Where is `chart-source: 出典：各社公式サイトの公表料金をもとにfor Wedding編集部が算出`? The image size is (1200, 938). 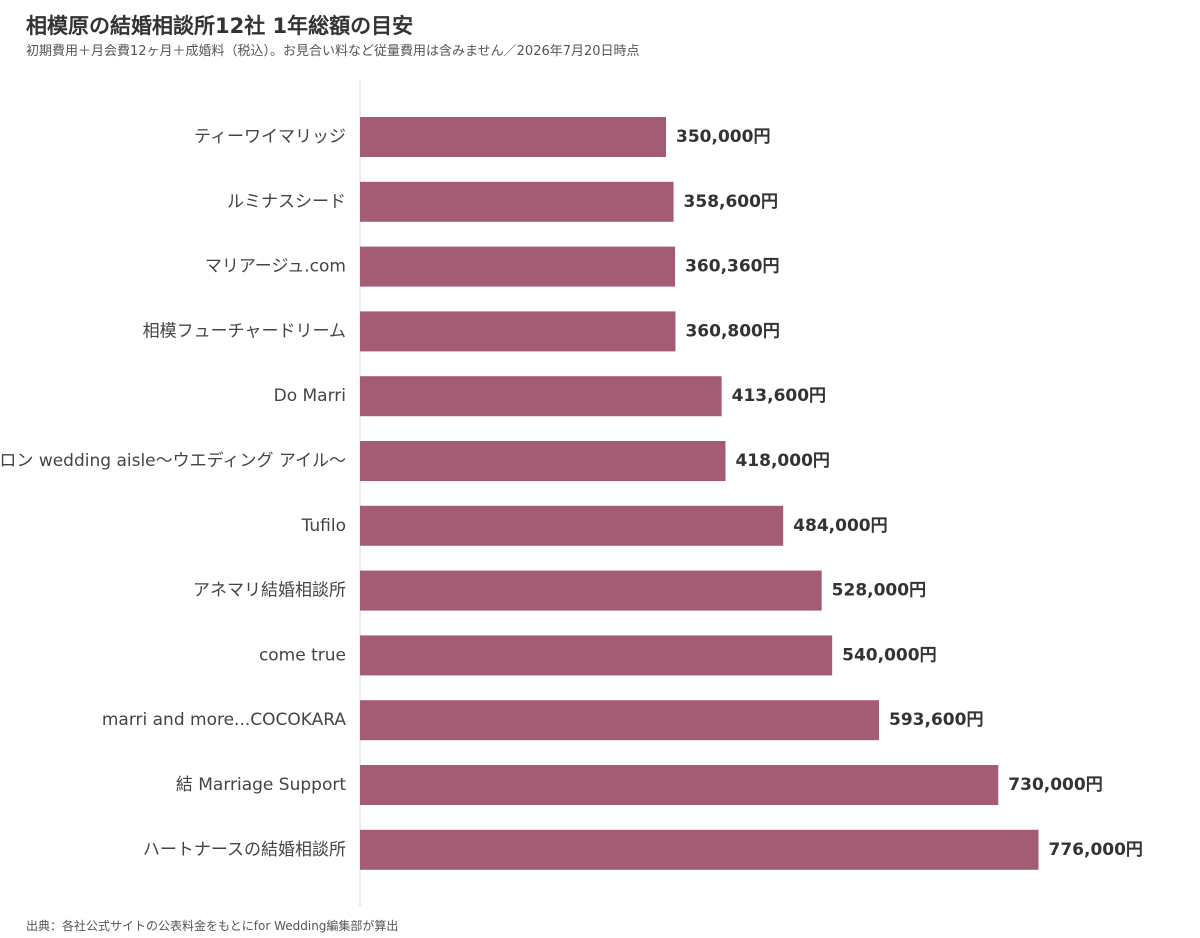 chart-source: 出典：各社公式サイトの公表料金をもとにfor Wedding編集部が算出 is located at coordinates (212, 926).